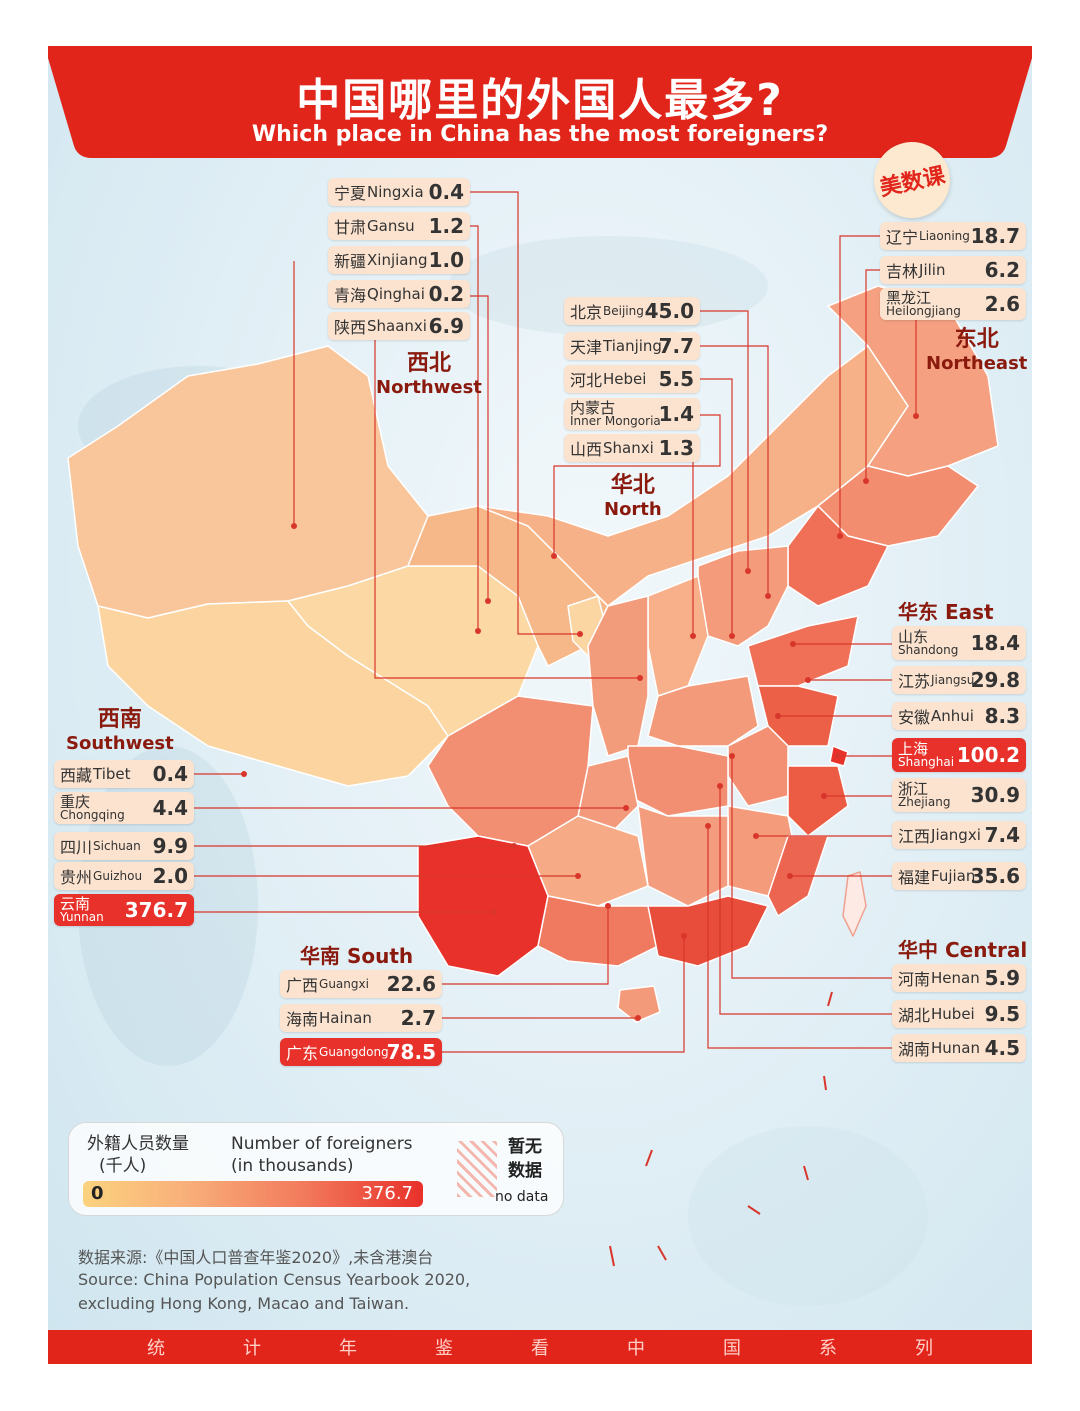 Image resolution: width=1080 pixels, height=1411 pixels. I want to click on label-qinghai: 青海 Qinghai 0.2, so click(399, 294).